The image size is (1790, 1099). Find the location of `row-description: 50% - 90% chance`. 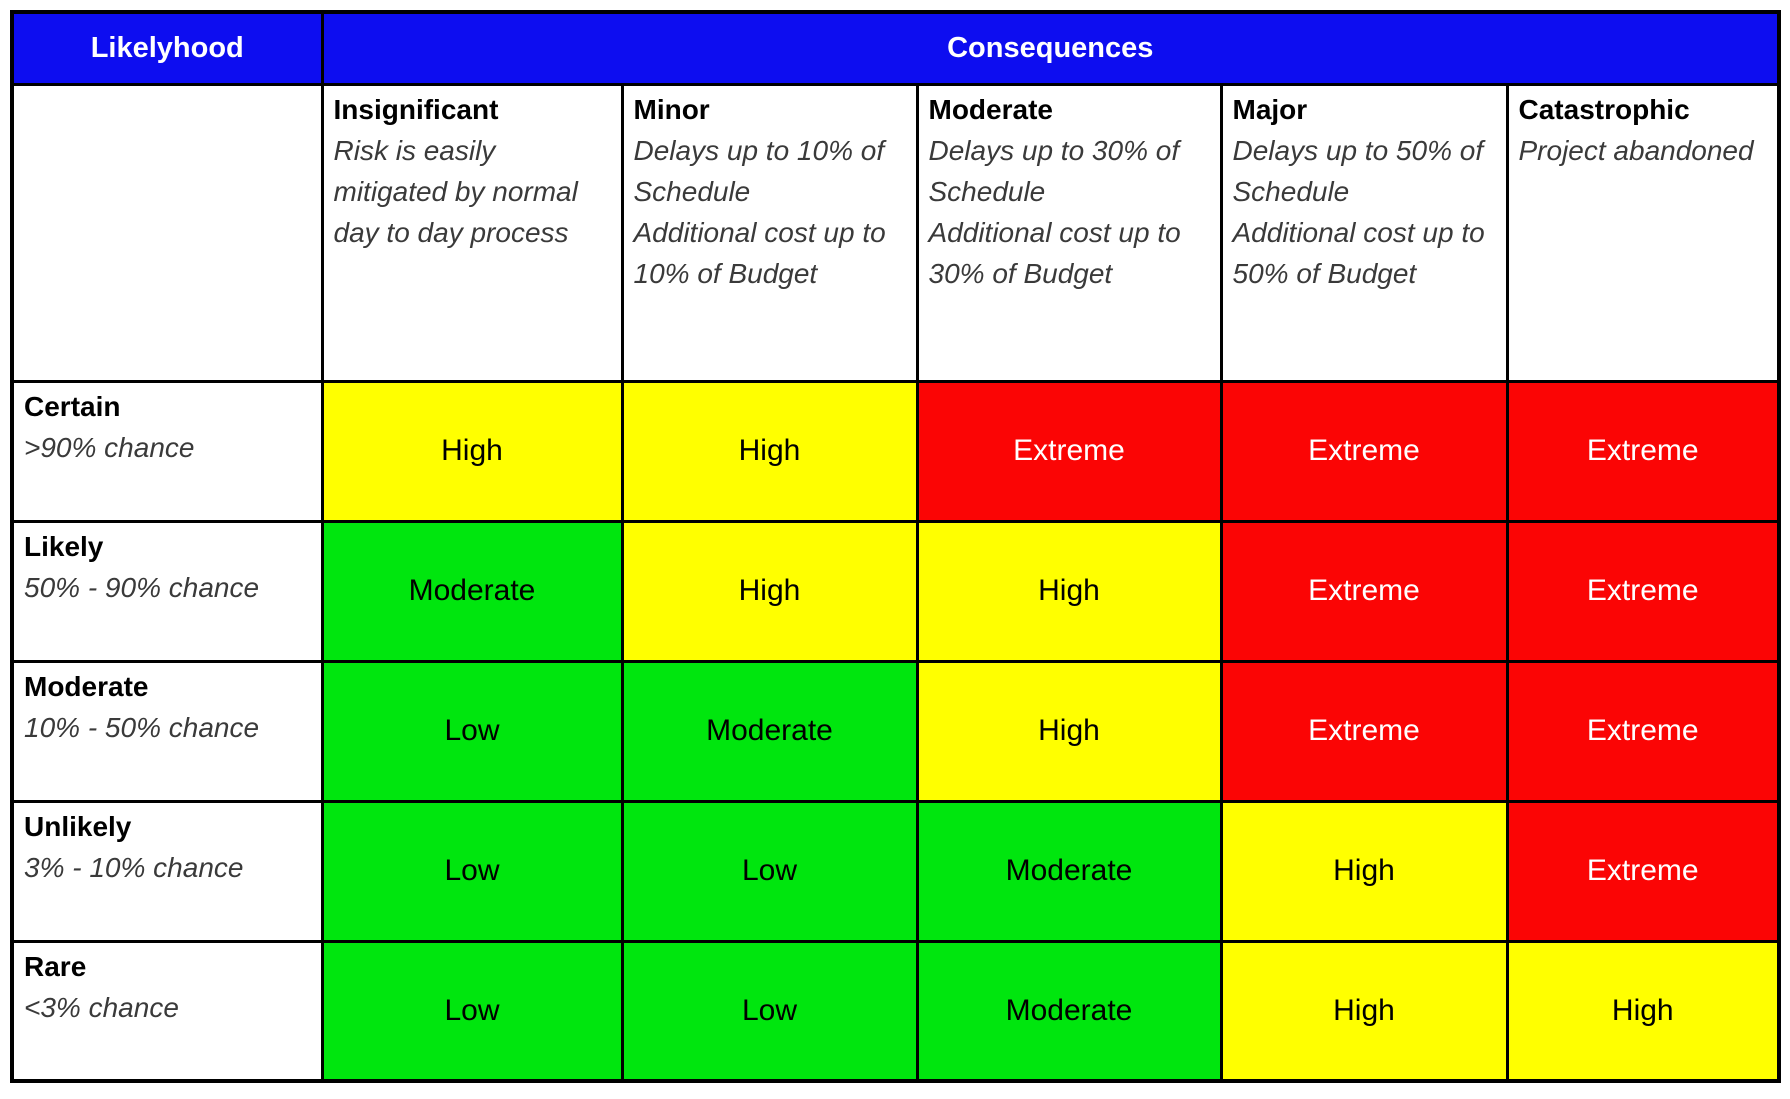

row-description: 50% - 90% chance is located at coordinates (142, 587).